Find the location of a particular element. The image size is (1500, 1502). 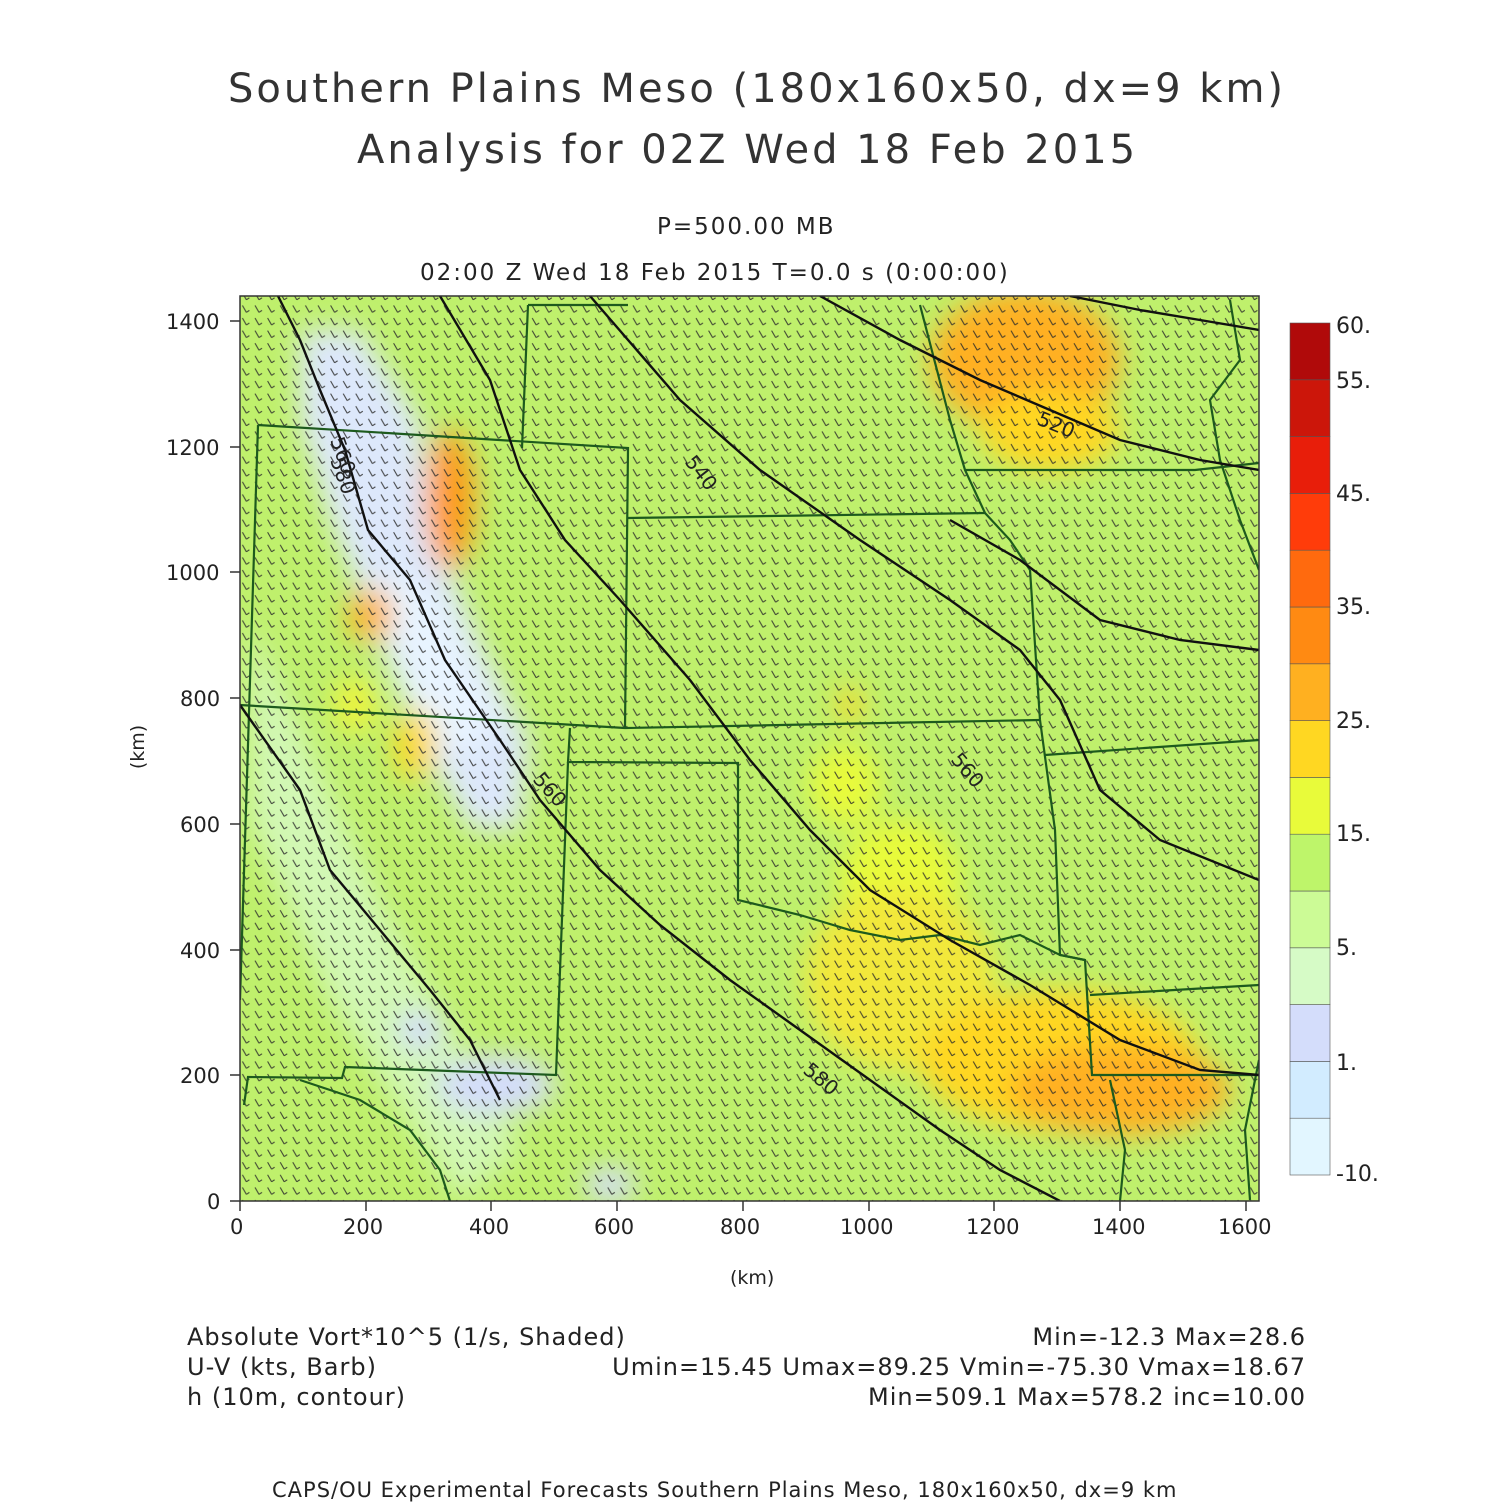

x-tick: 800 is located at coordinates (740, 1227).